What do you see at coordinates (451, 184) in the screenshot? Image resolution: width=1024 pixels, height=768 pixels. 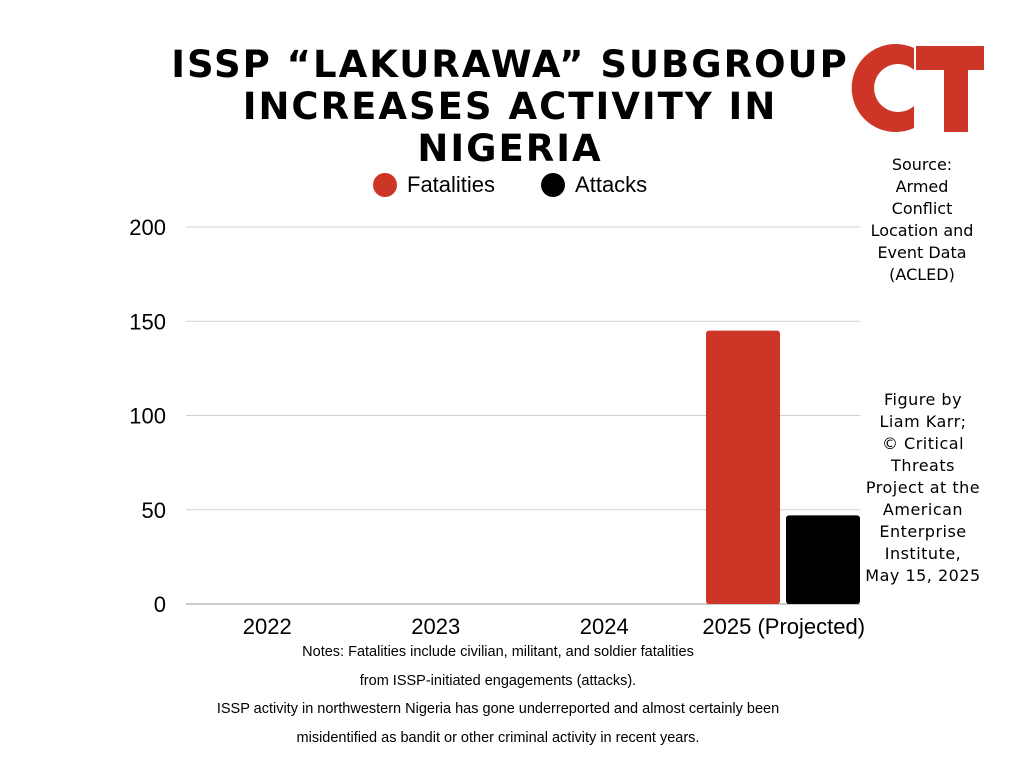 I see `legend-label-fatalities: Fatalities` at bounding box center [451, 184].